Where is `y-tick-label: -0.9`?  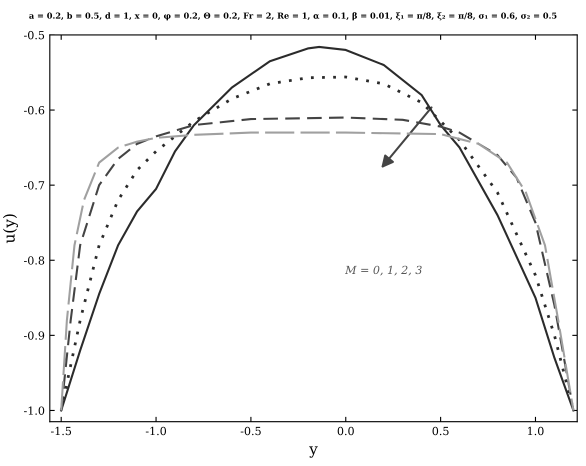
y-tick-label: -0.9 is located at coordinates (34, 335).